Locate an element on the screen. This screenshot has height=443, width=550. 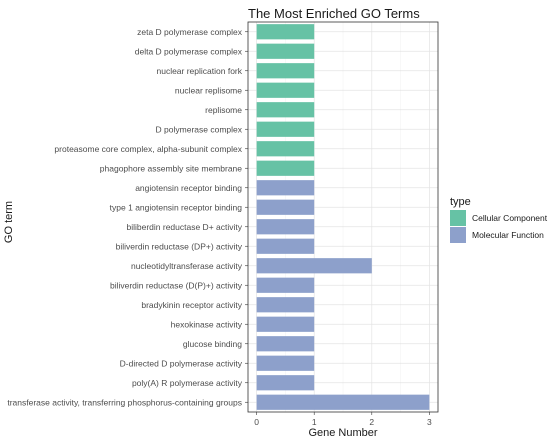
y-tick-label: replisome is located at coordinates (223, 110).